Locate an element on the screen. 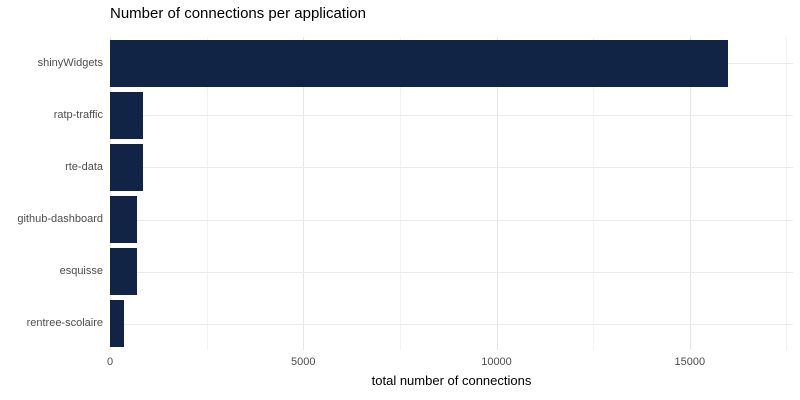 The image size is (800, 400). bar-ratp-traffic is located at coordinates (127, 115).